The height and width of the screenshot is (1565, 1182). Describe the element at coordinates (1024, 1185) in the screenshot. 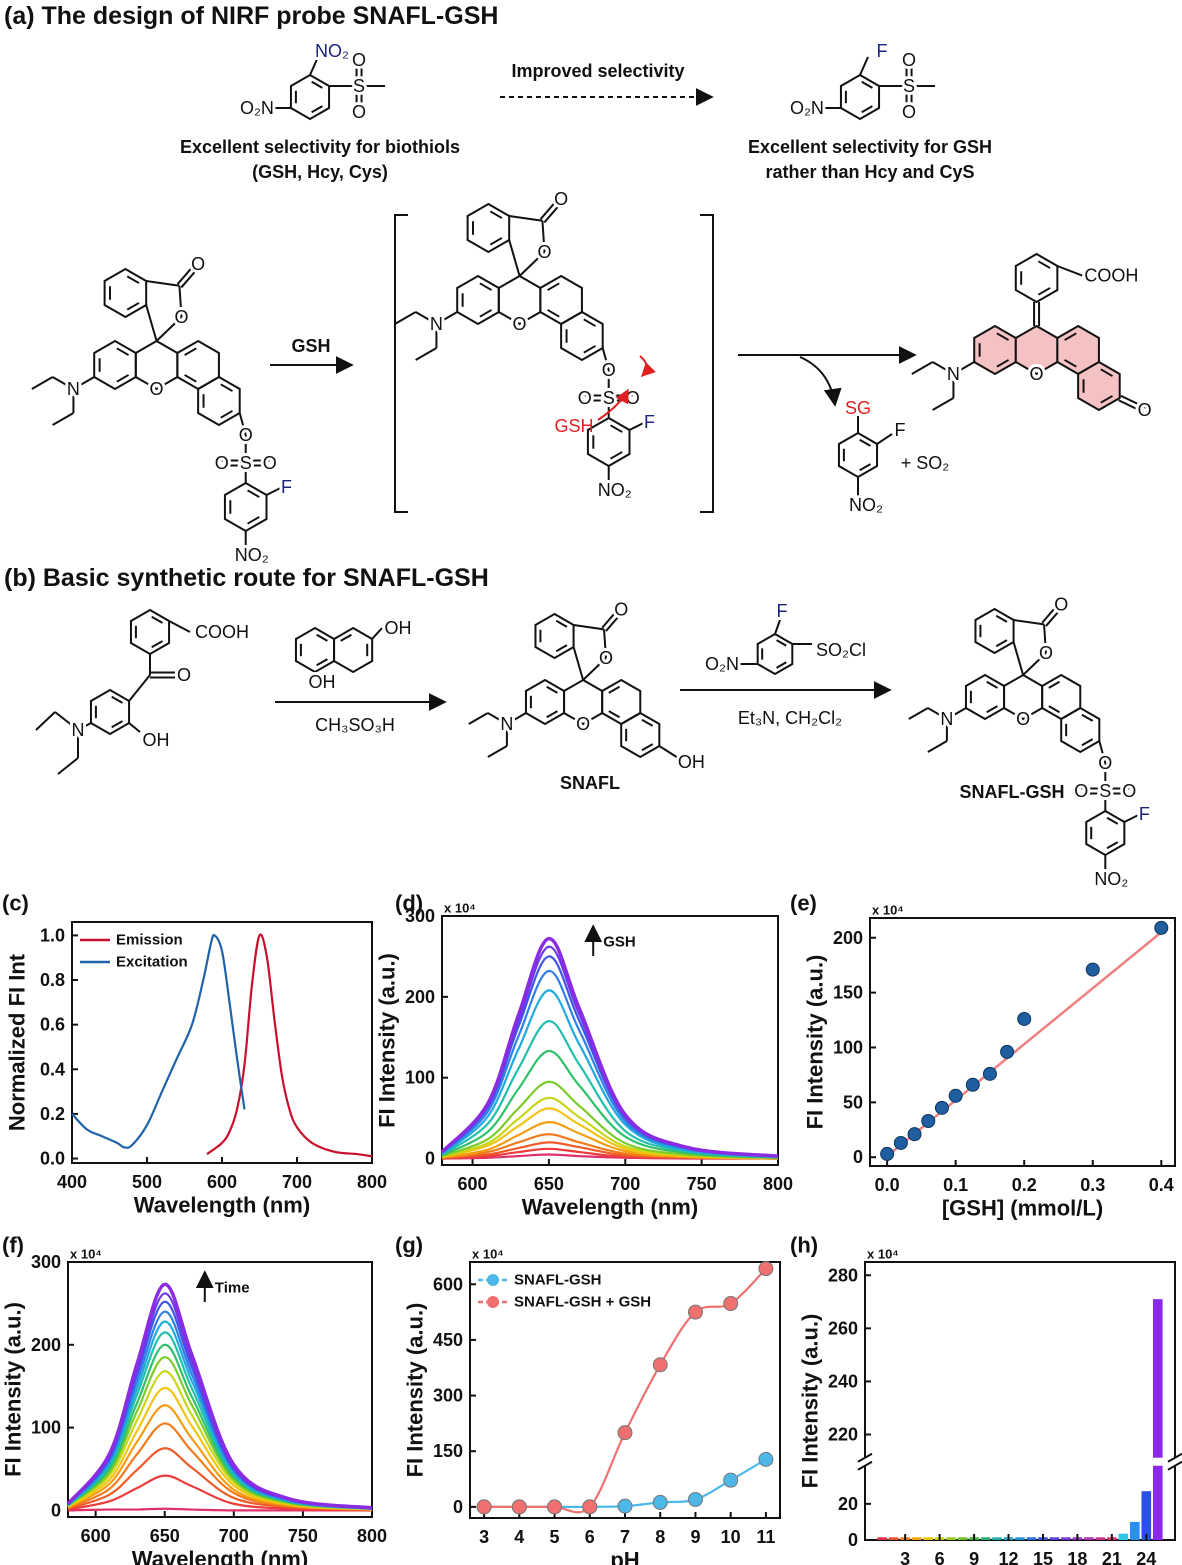

I see `x-tick-label: 0.2` at that location.